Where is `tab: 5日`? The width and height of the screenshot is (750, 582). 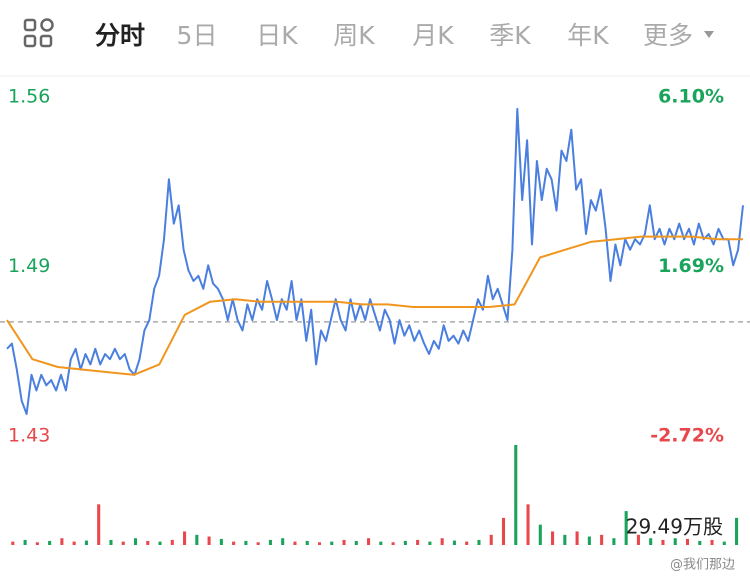 tab: 5日 is located at coordinates (197, 35).